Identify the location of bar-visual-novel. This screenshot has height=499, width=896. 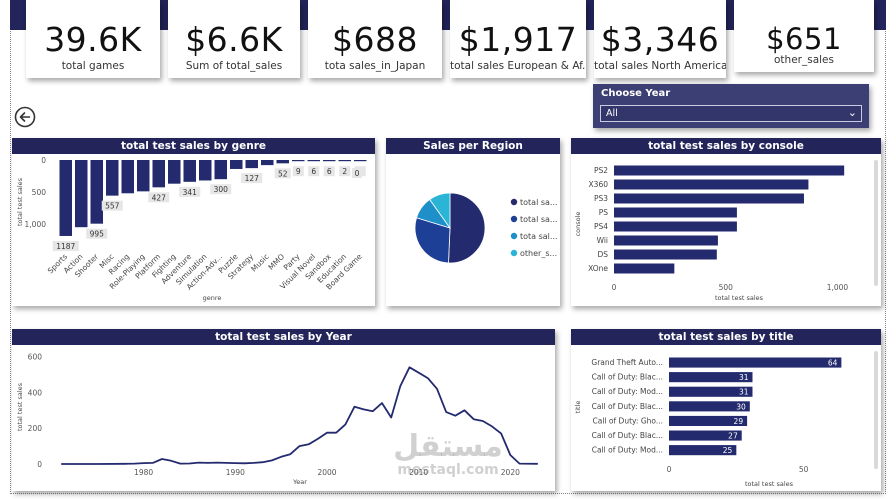
(313, 161).